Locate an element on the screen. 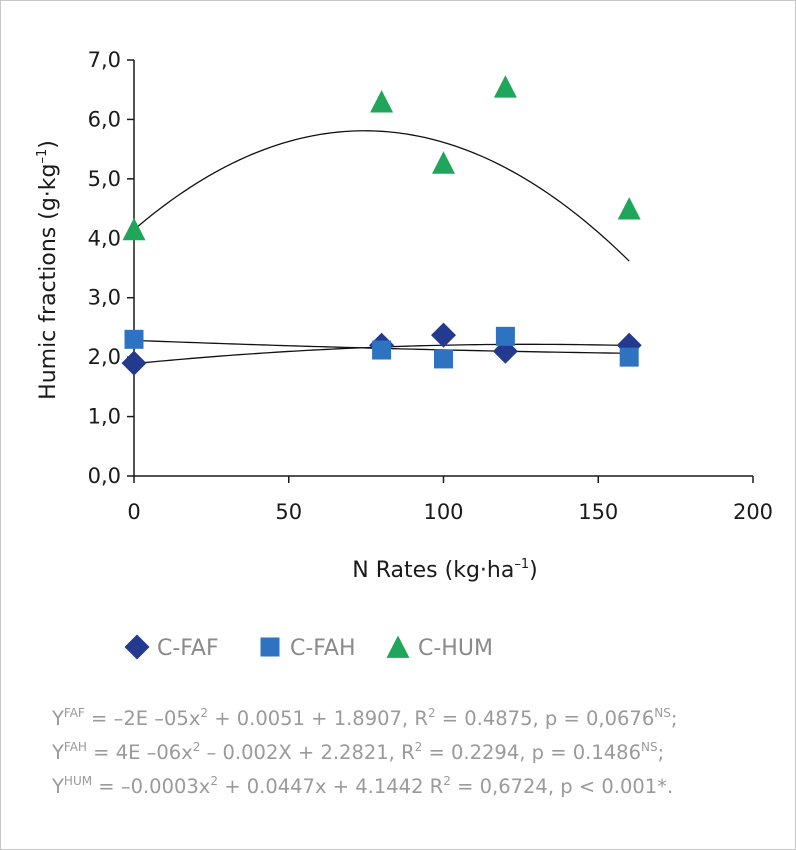 This screenshot has height=850, width=796. x-tick-label: 200 is located at coordinates (753, 512).